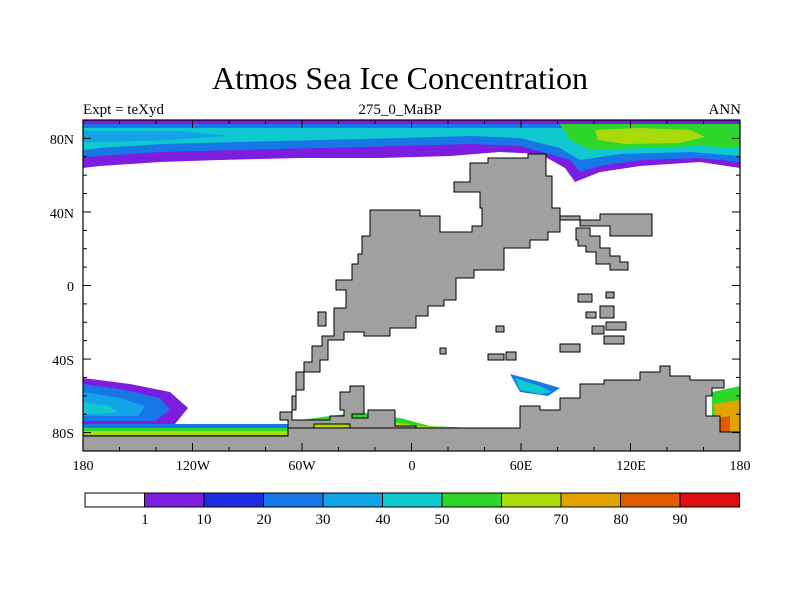 This screenshot has height=600, width=800. Describe the element at coordinates (411, 151) in the screenshot. I see `sea-ice-north` at that location.